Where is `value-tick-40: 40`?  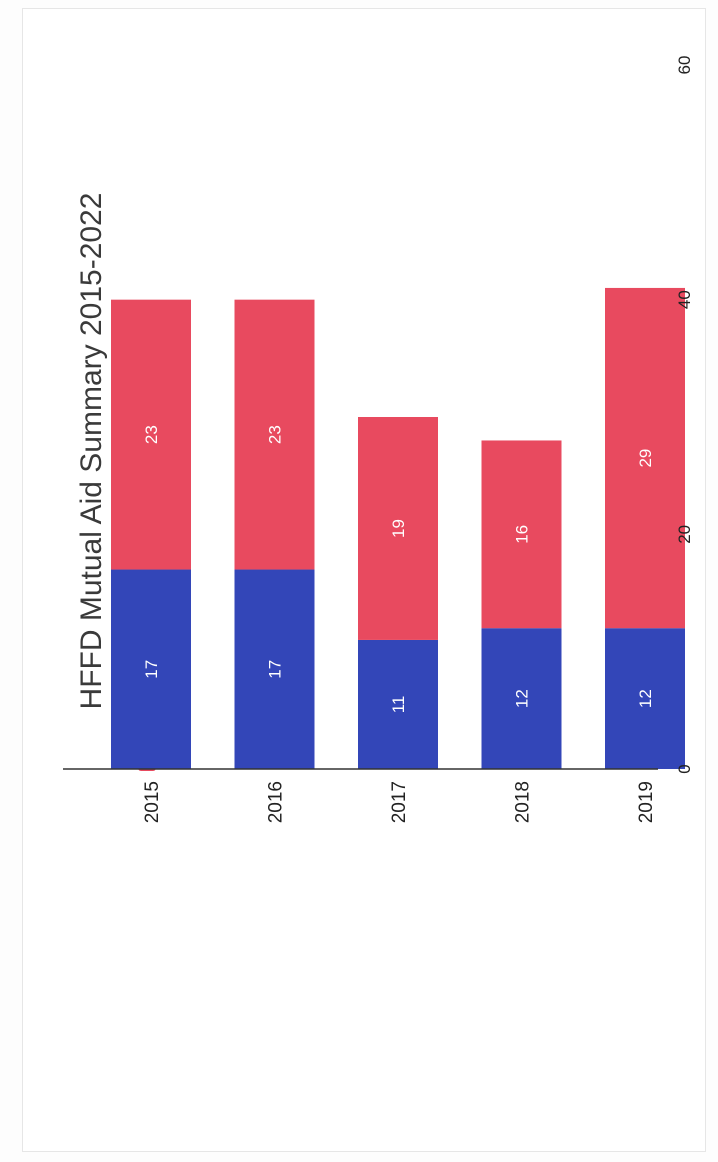
value-tick-40: 40 is located at coordinates (684, 299).